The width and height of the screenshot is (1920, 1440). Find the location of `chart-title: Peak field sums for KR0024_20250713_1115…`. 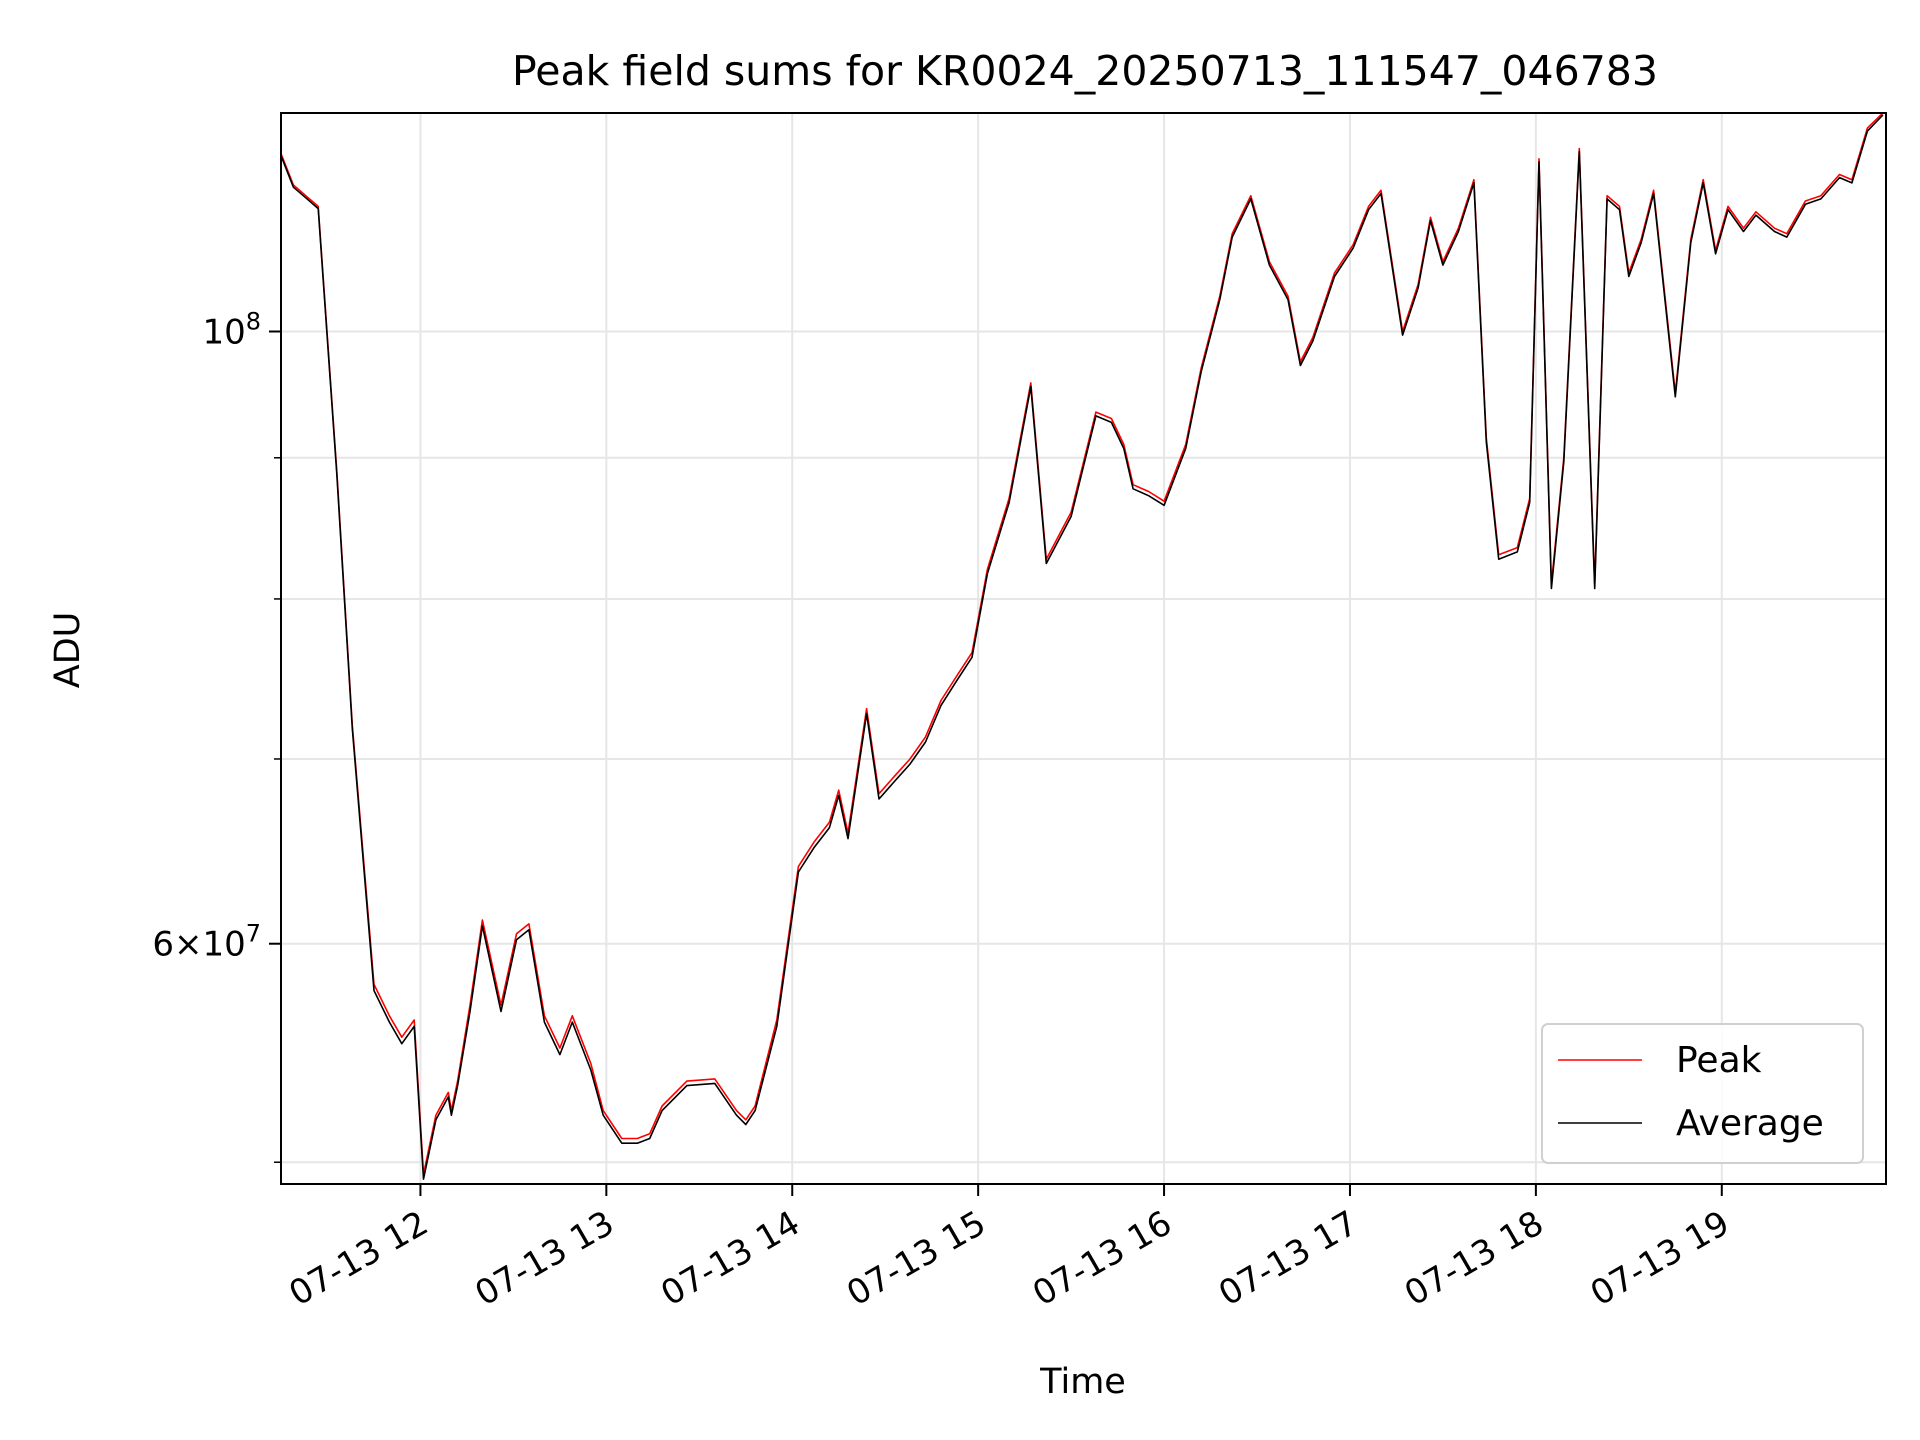

chart-title: Peak field sums for KR0024_20250713_1115… is located at coordinates (1085, 71).